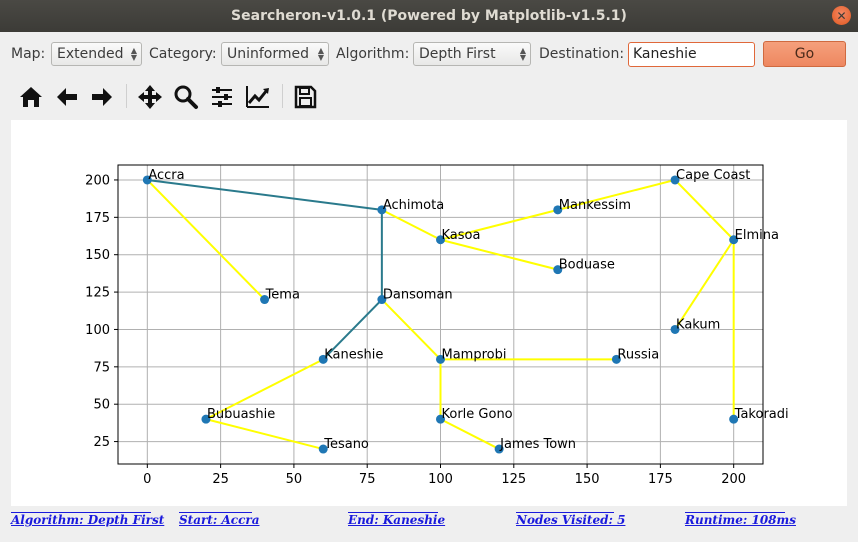  I want to click on x-tick-label: 50, so click(294, 479).